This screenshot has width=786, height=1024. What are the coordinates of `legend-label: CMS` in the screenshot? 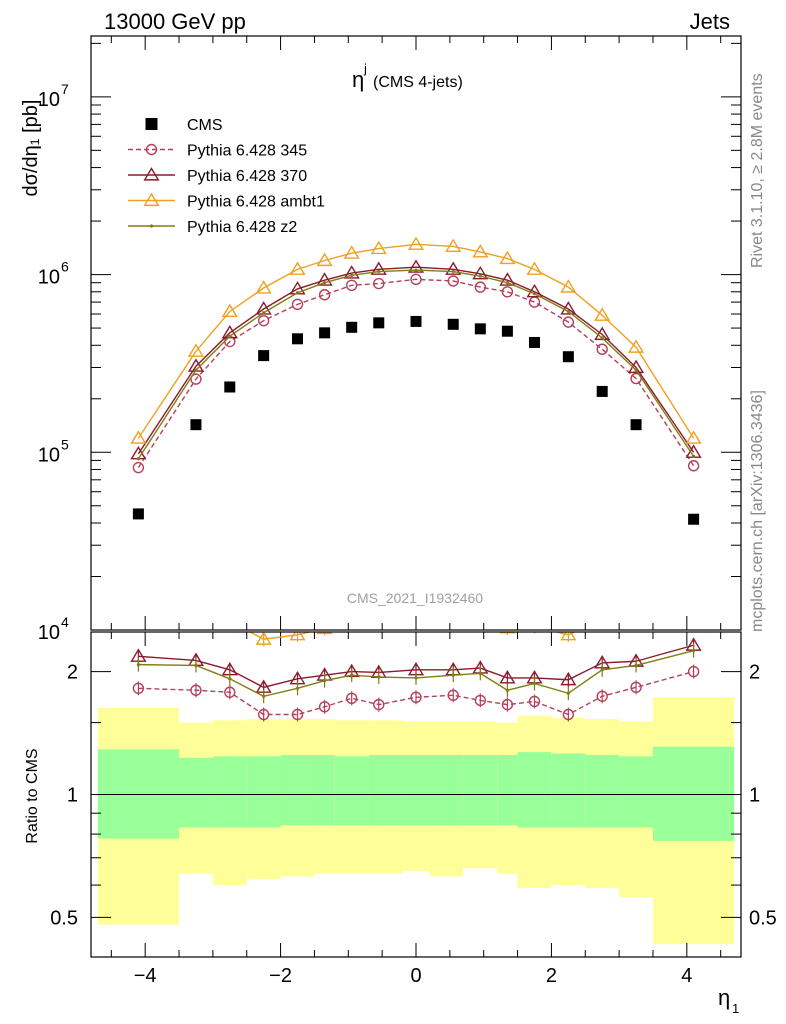 It's located at (205, 125).